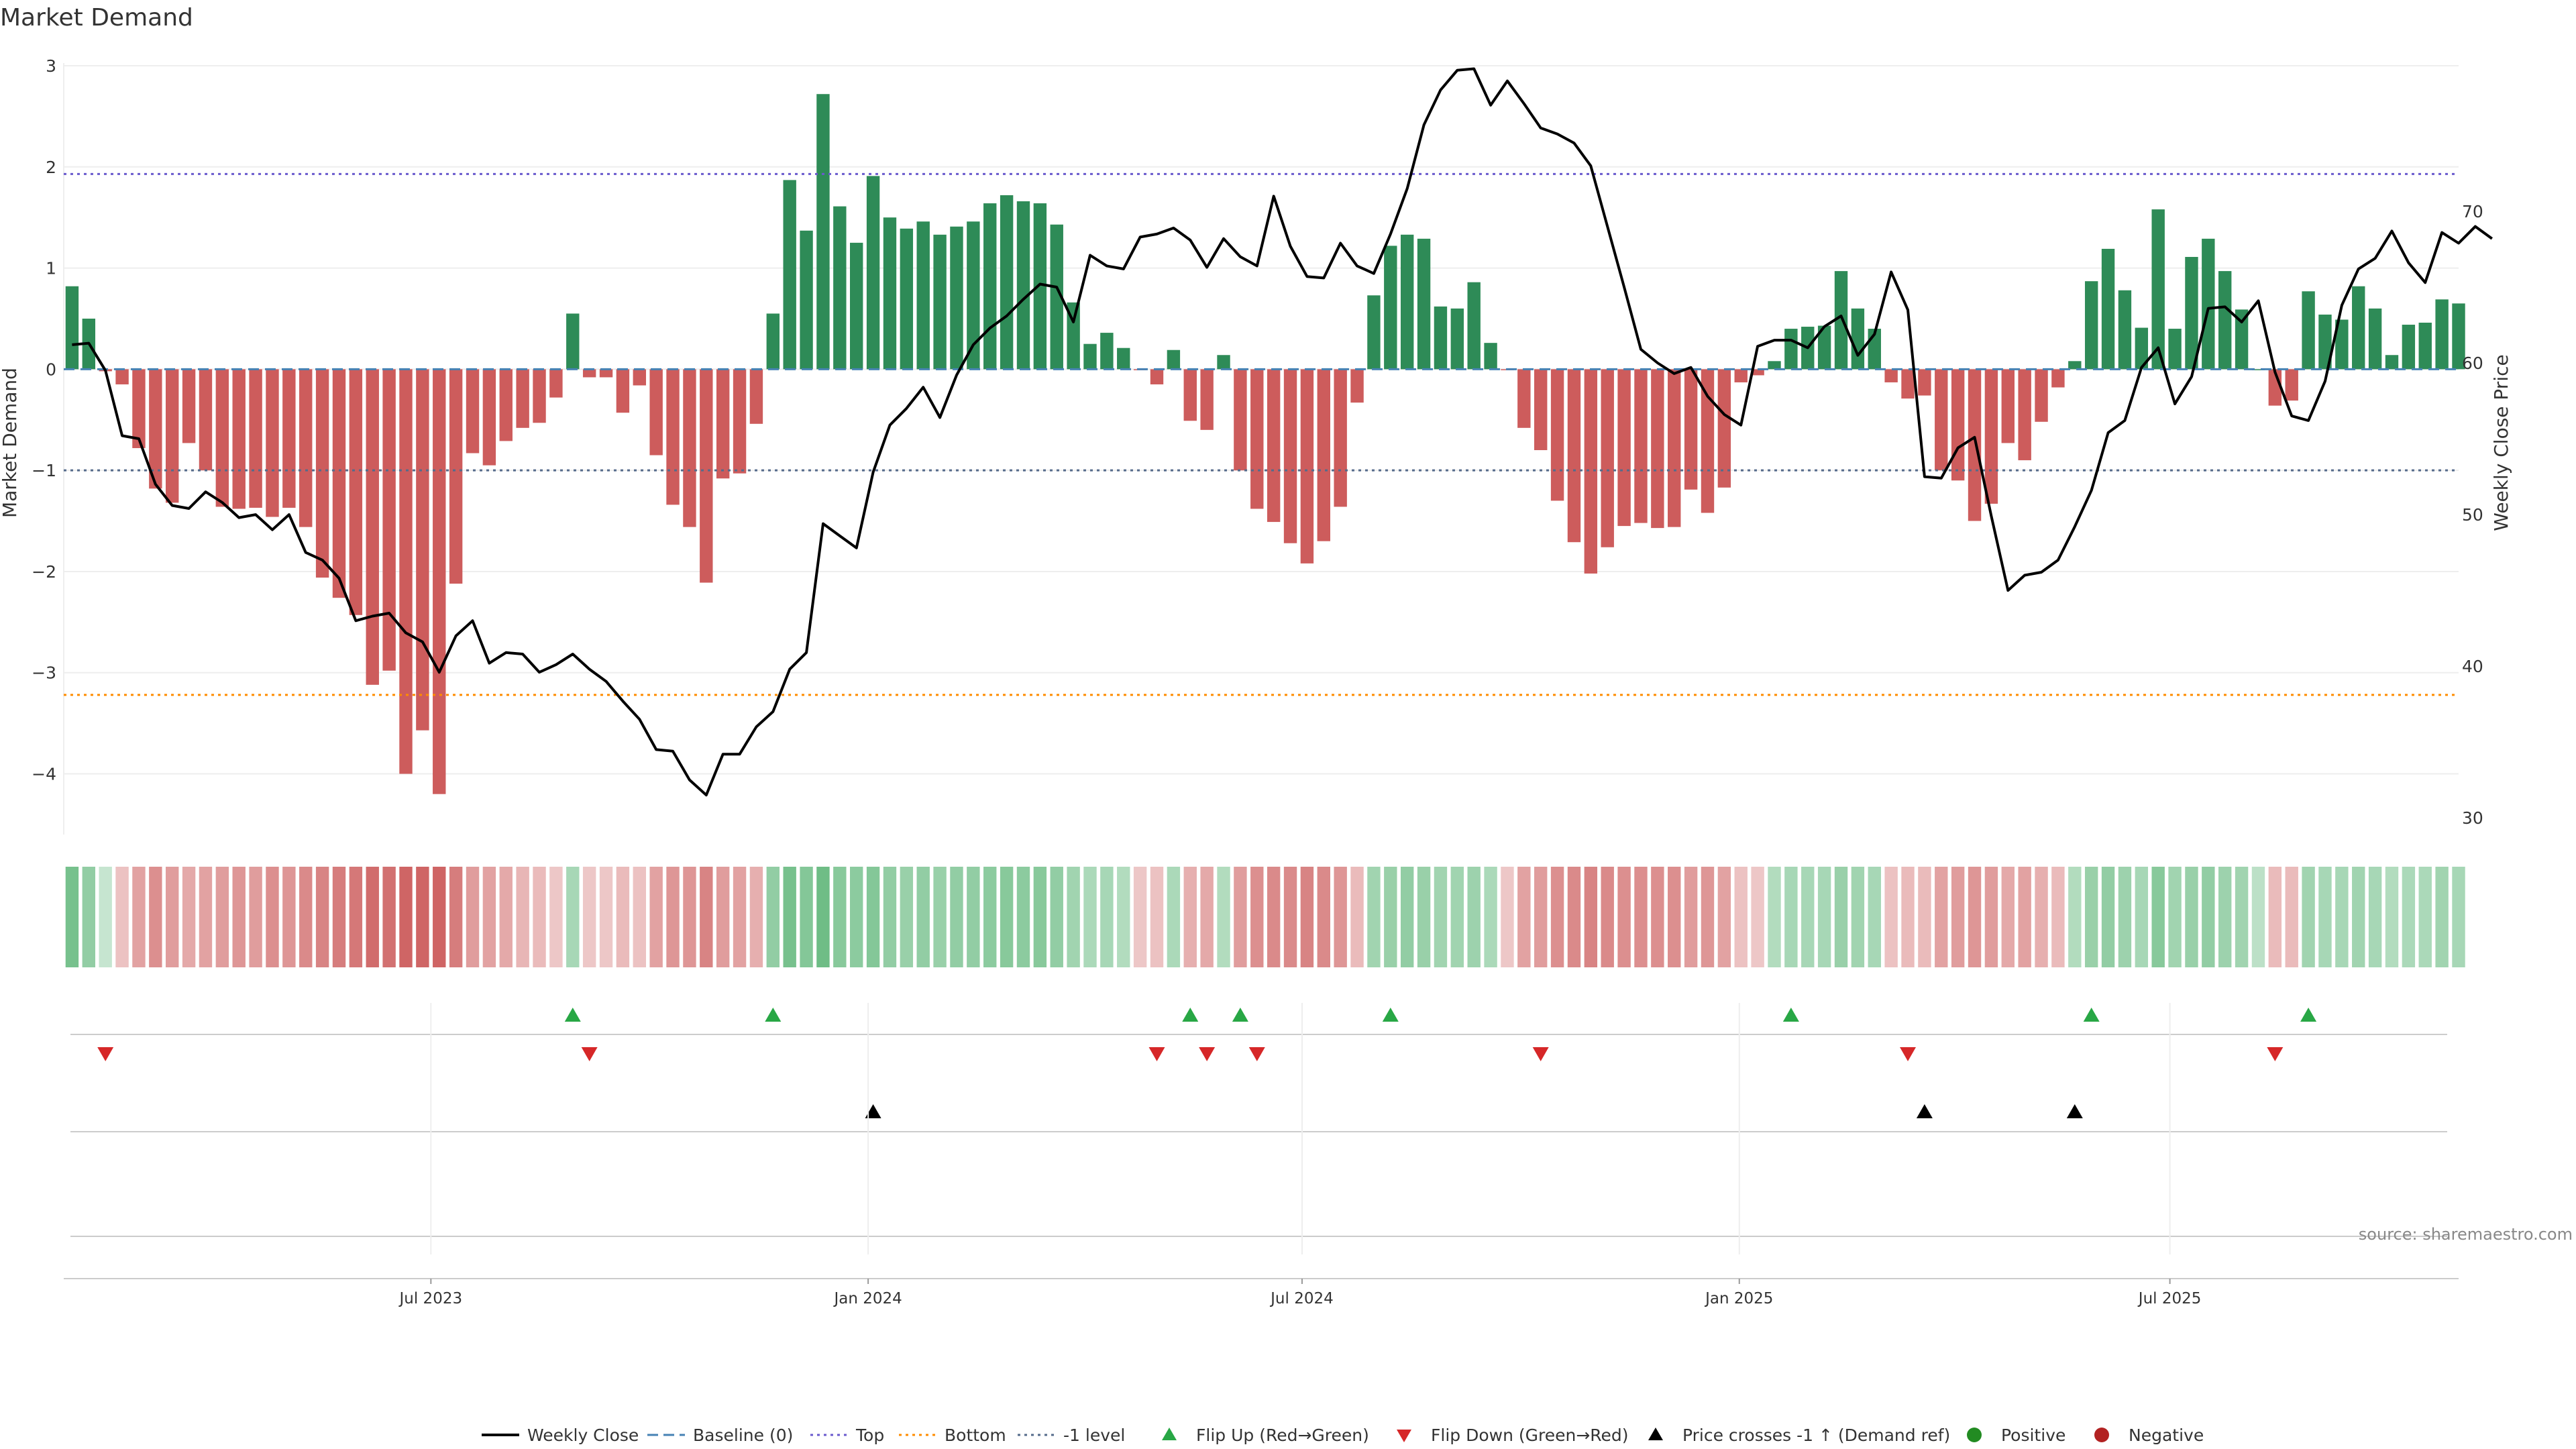  I want to click on legend-label: Baseline (0), so click(743, 1435).